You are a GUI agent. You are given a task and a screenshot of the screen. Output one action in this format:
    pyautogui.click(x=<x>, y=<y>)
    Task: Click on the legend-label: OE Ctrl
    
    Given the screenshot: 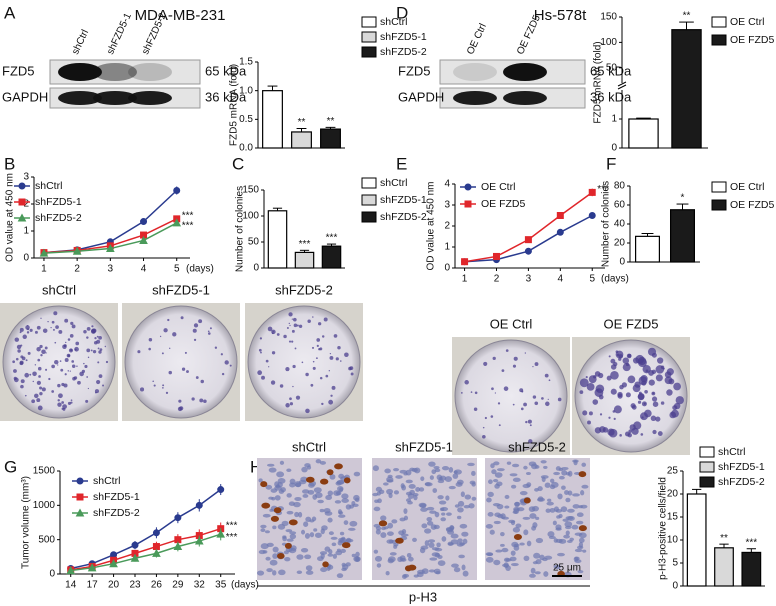 What is the action you would take?
    pyautogui.click(x=498, y=187)
    